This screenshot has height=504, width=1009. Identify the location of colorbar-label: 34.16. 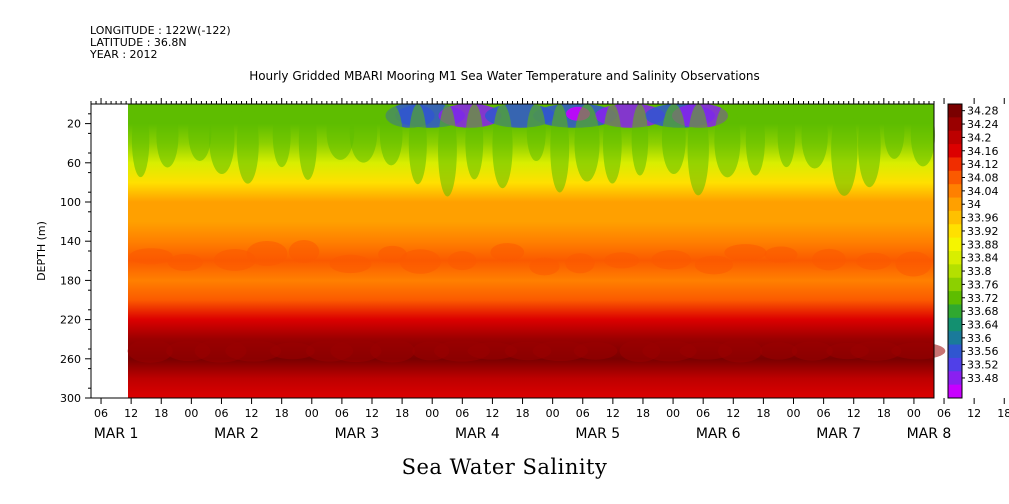
(983, 151).